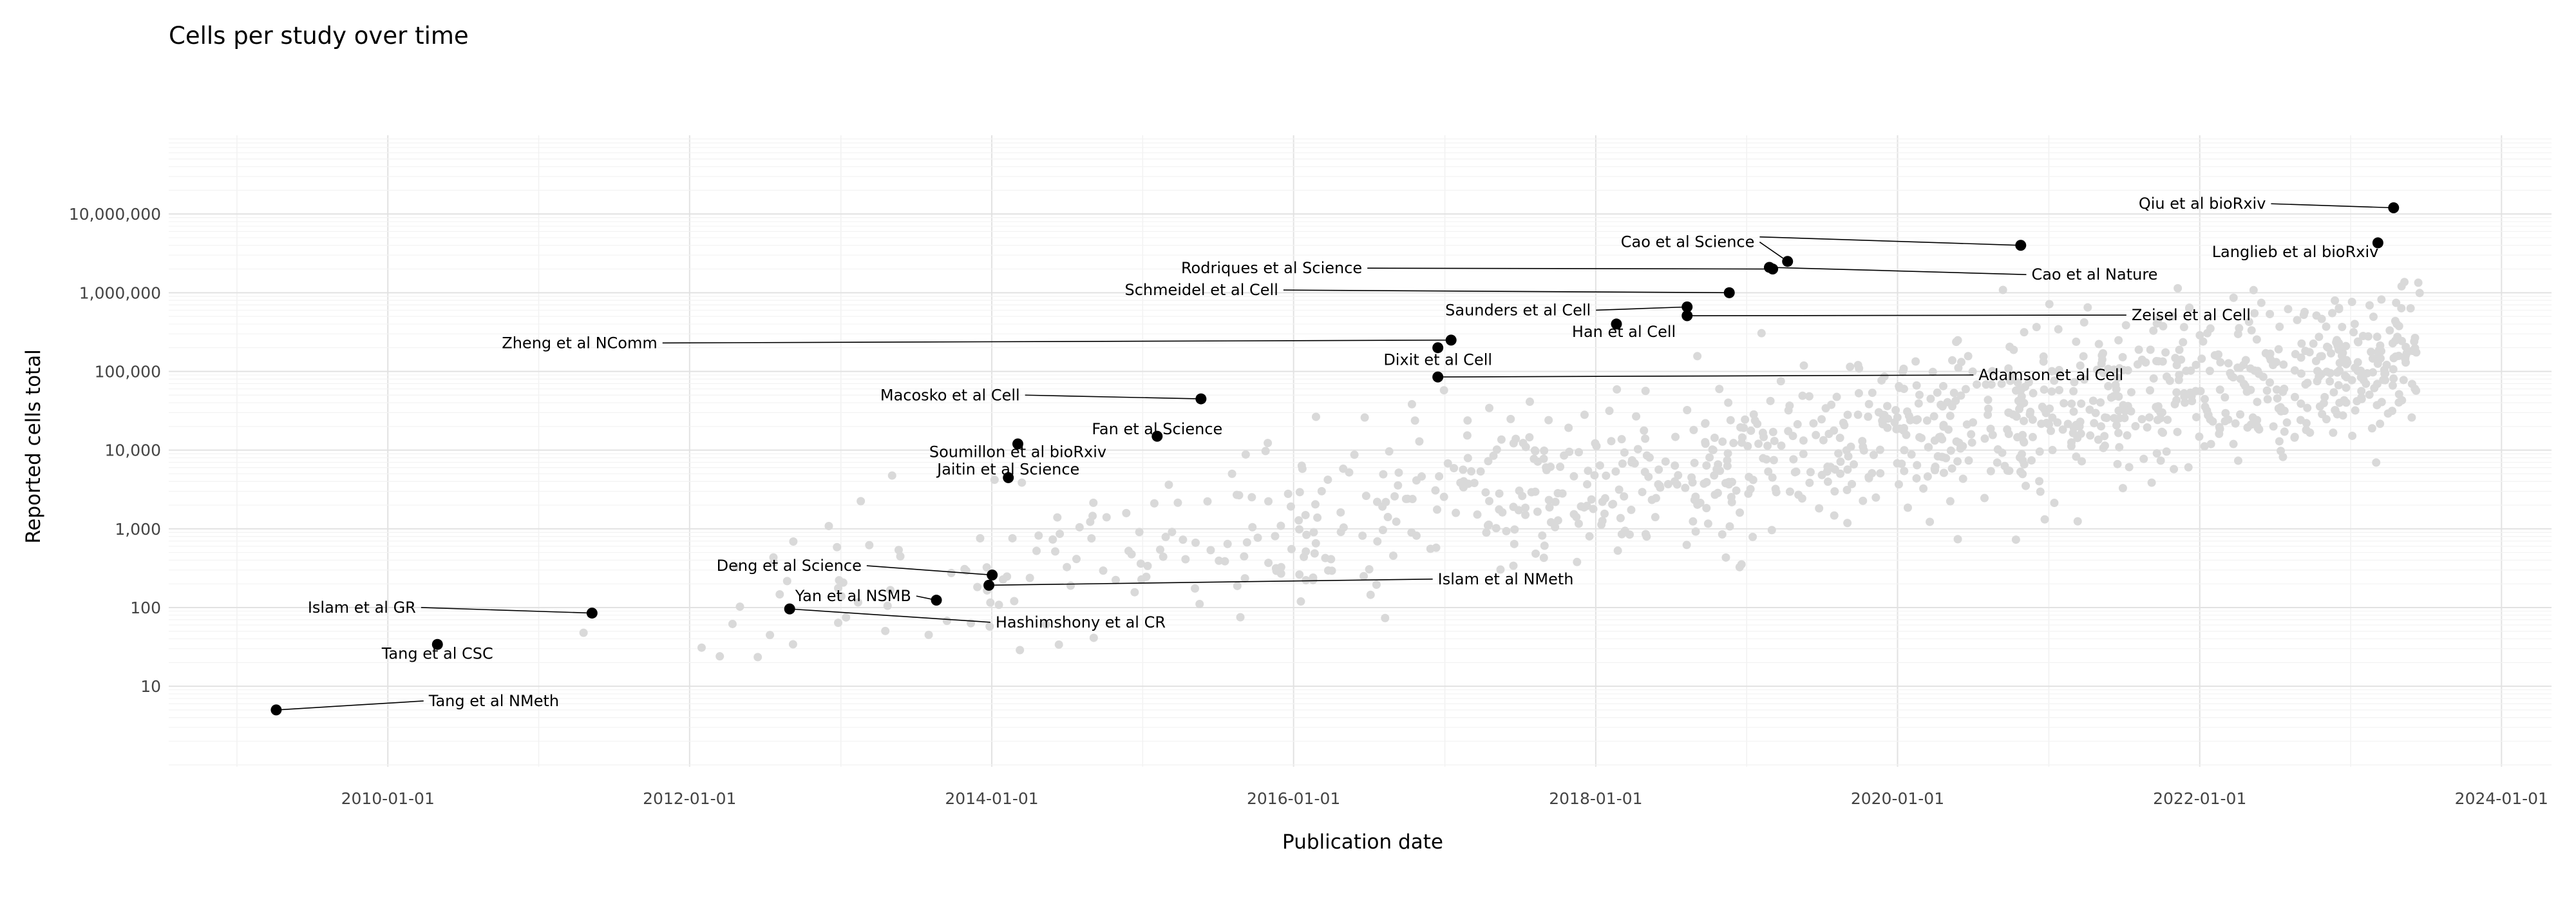  I want to click on annotation-label: Zeisel et al Cell, so click(2191, 315).